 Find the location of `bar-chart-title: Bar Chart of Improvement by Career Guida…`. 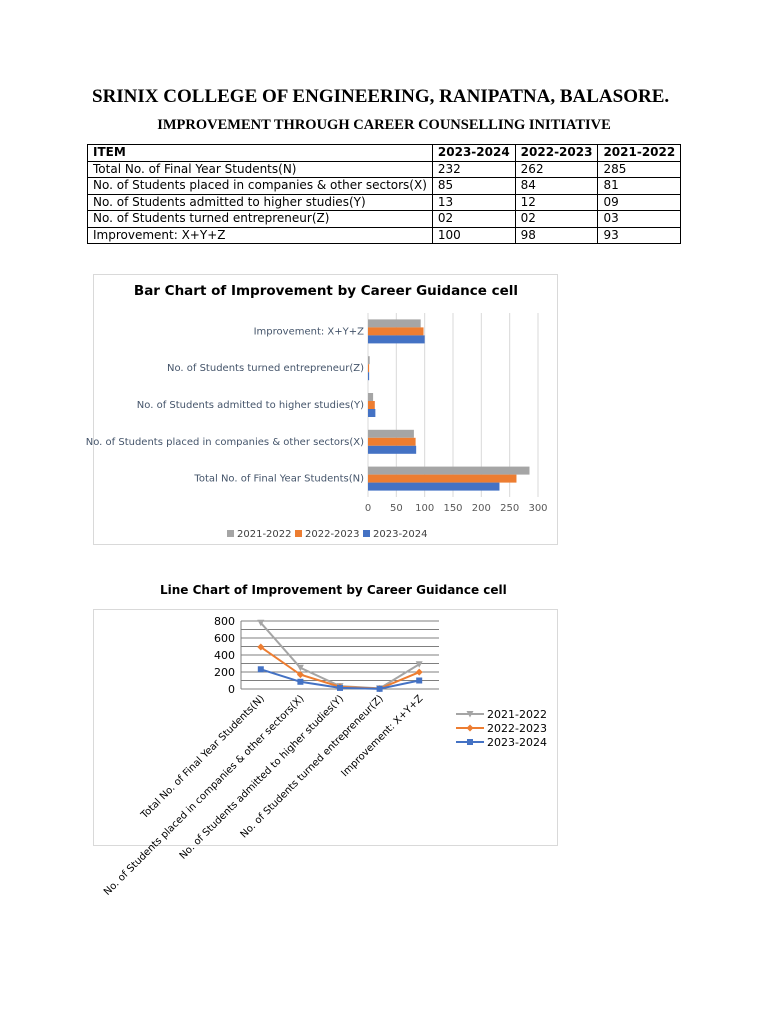

bar-chart-title: Bar Chart of Improvement by Career Guida… is located at coordinates (326, 291).